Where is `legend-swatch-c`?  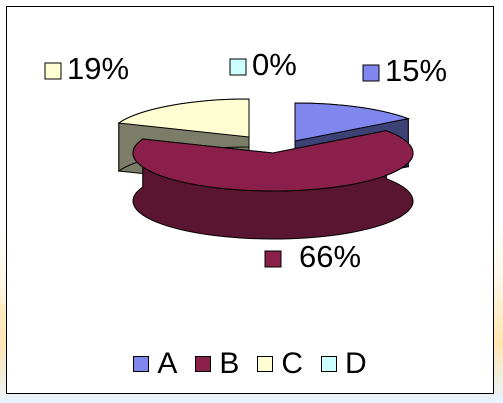 legend-swatch-c is located at coordinates (265, 364).